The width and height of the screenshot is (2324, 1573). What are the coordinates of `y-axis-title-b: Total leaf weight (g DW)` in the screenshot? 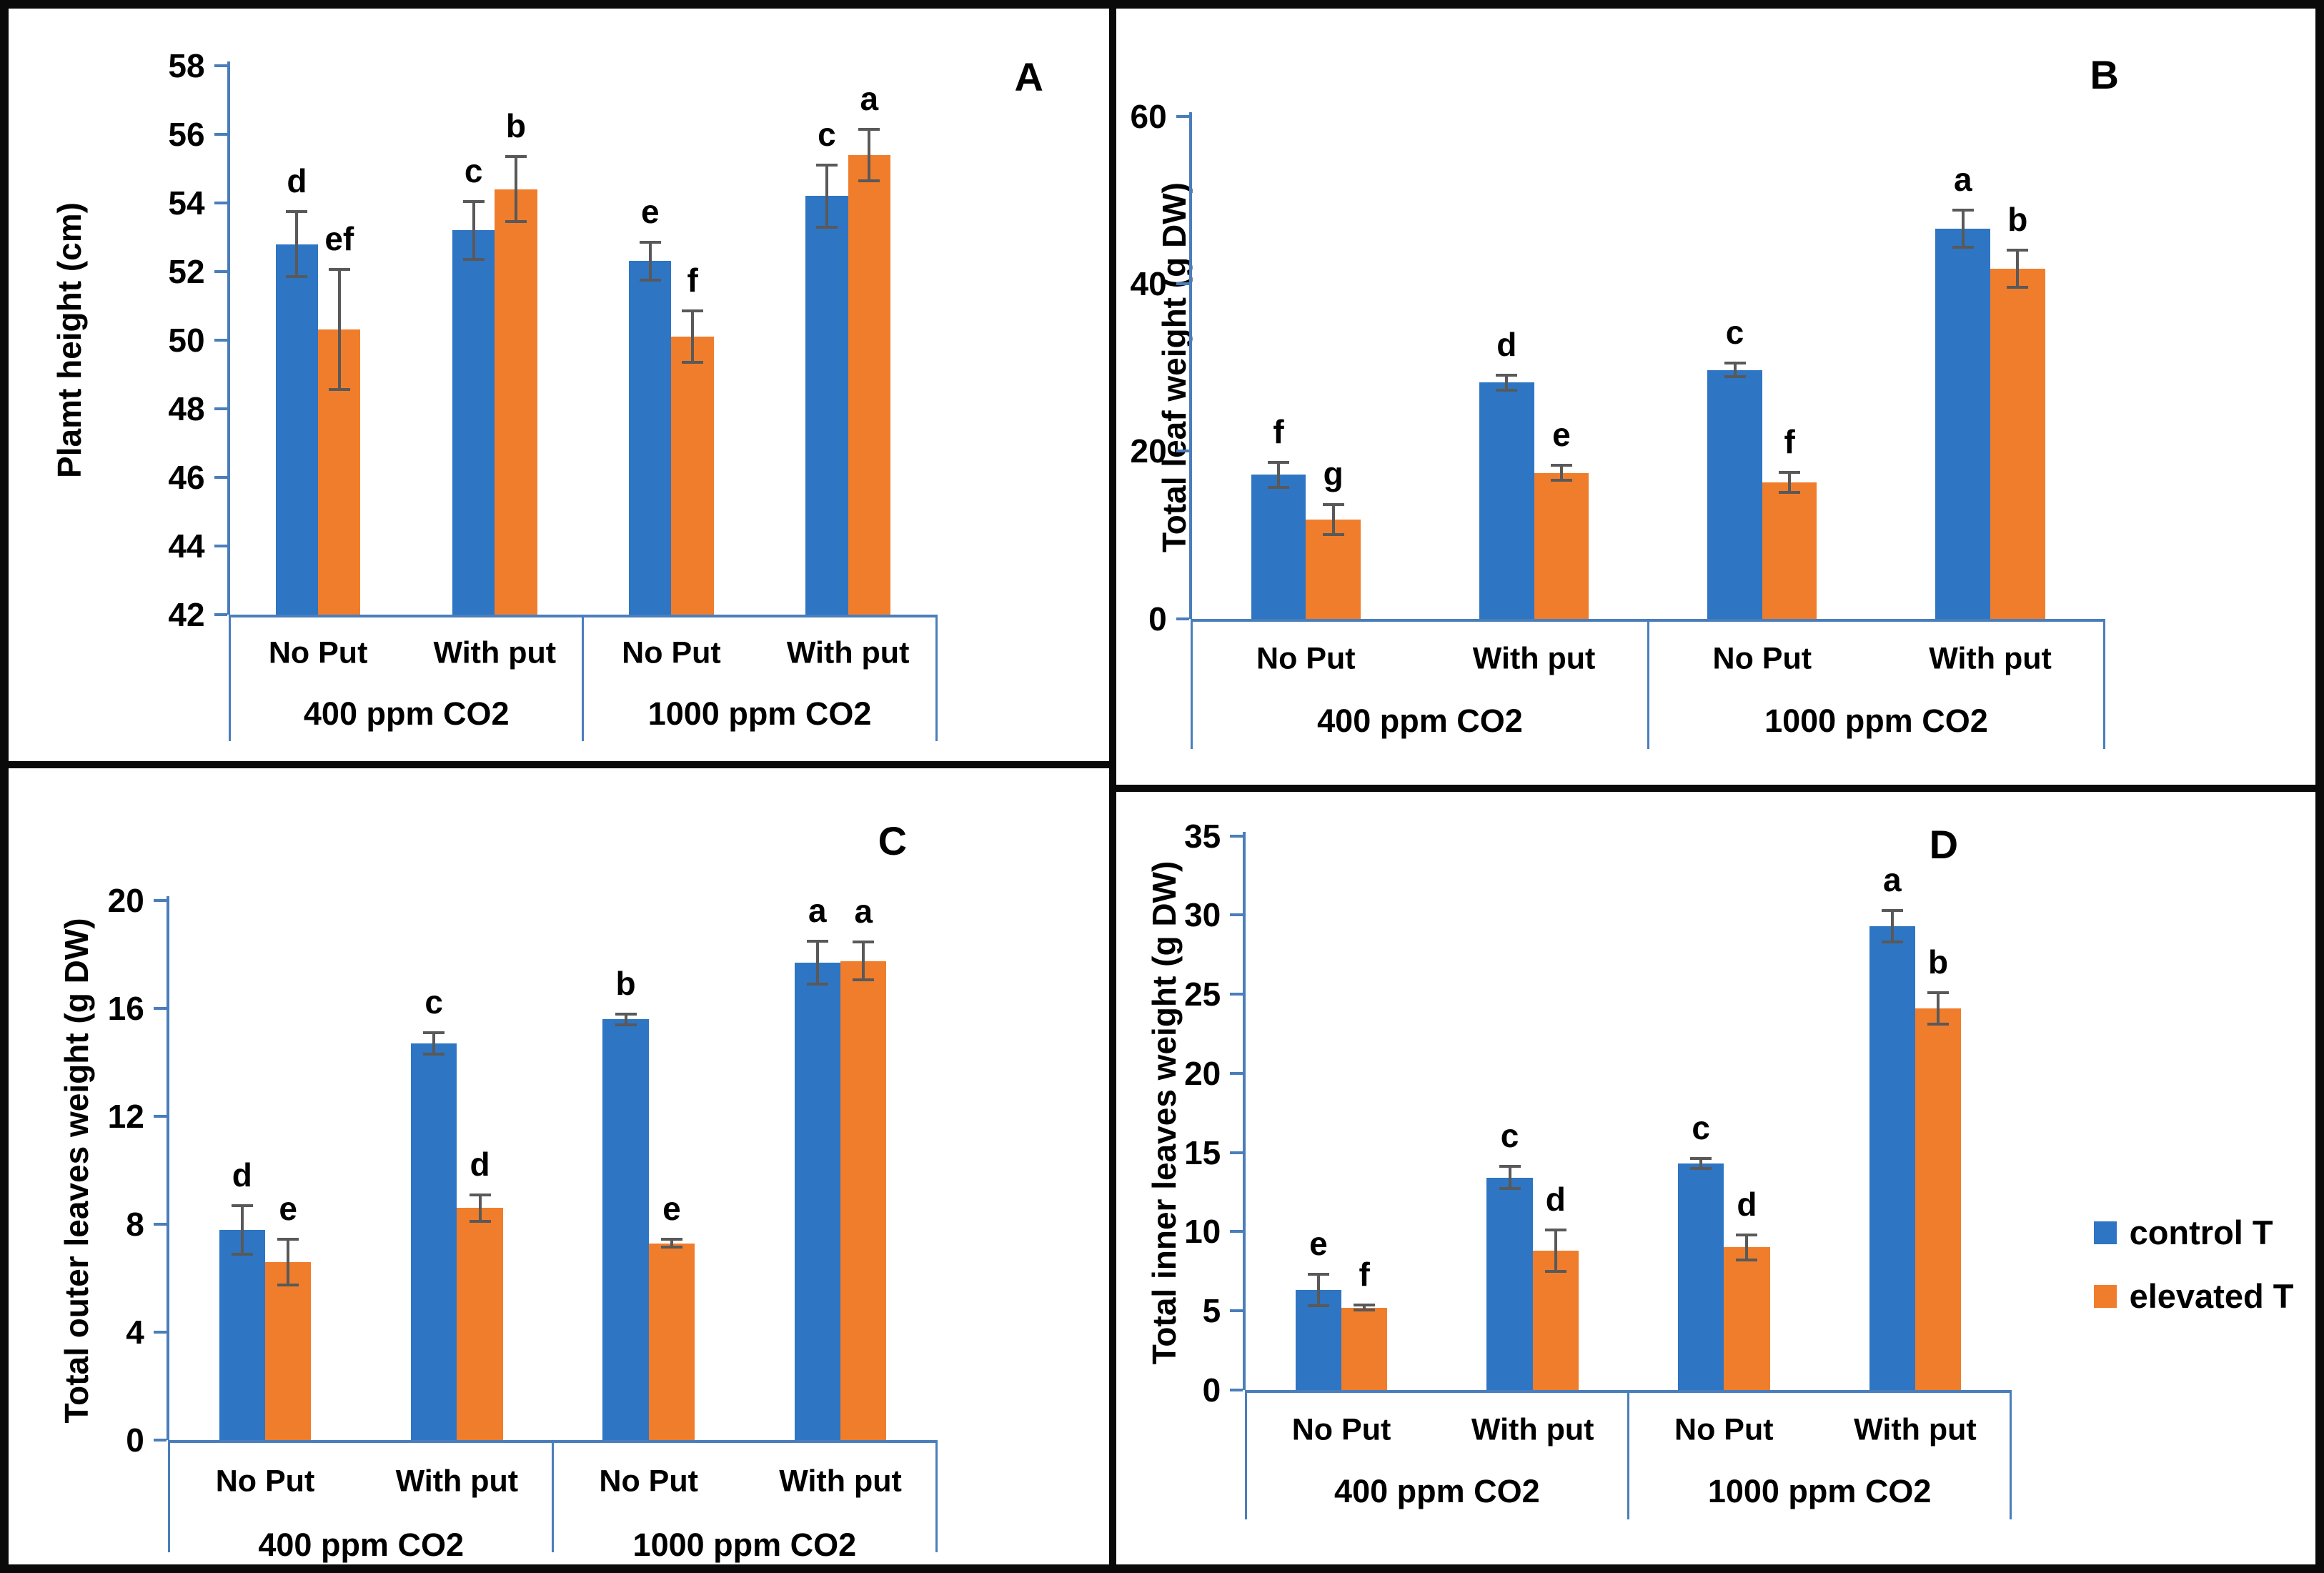 It's located at (1174, 367).